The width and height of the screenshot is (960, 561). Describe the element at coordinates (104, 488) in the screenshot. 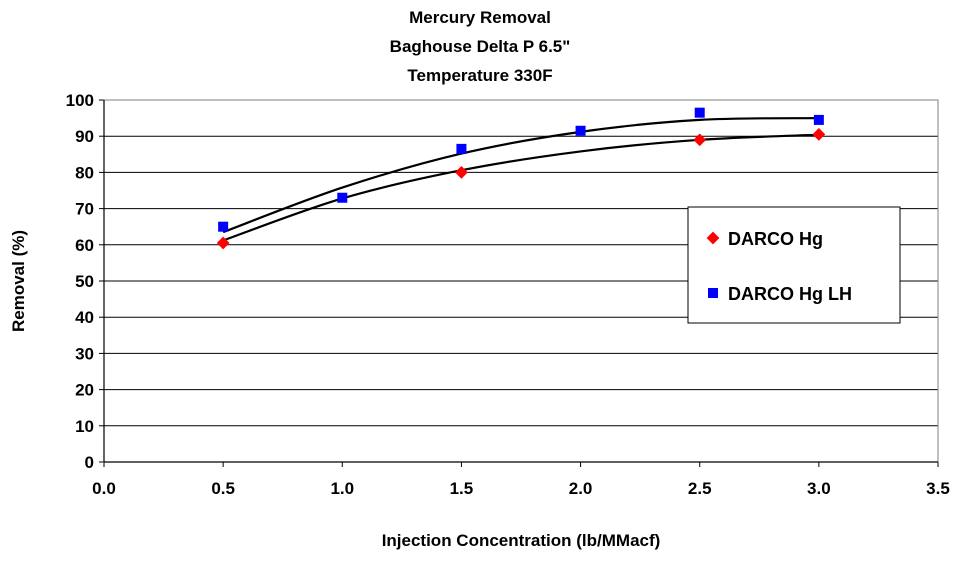

I see `x-tick-label: 0.0` at that location.